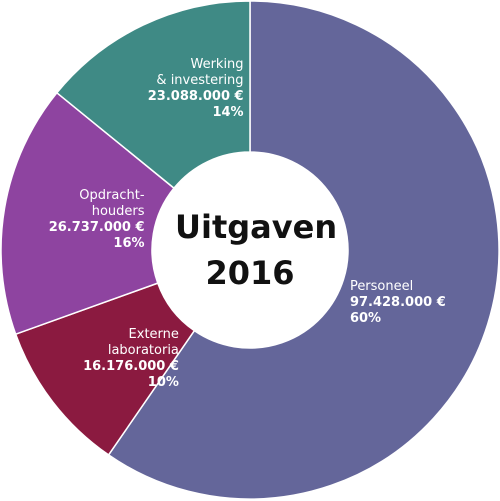 The image size is (500, 501). I want to click on slice-label: Externe laboratoria 16.176.000 €10%, so click(109, 359).